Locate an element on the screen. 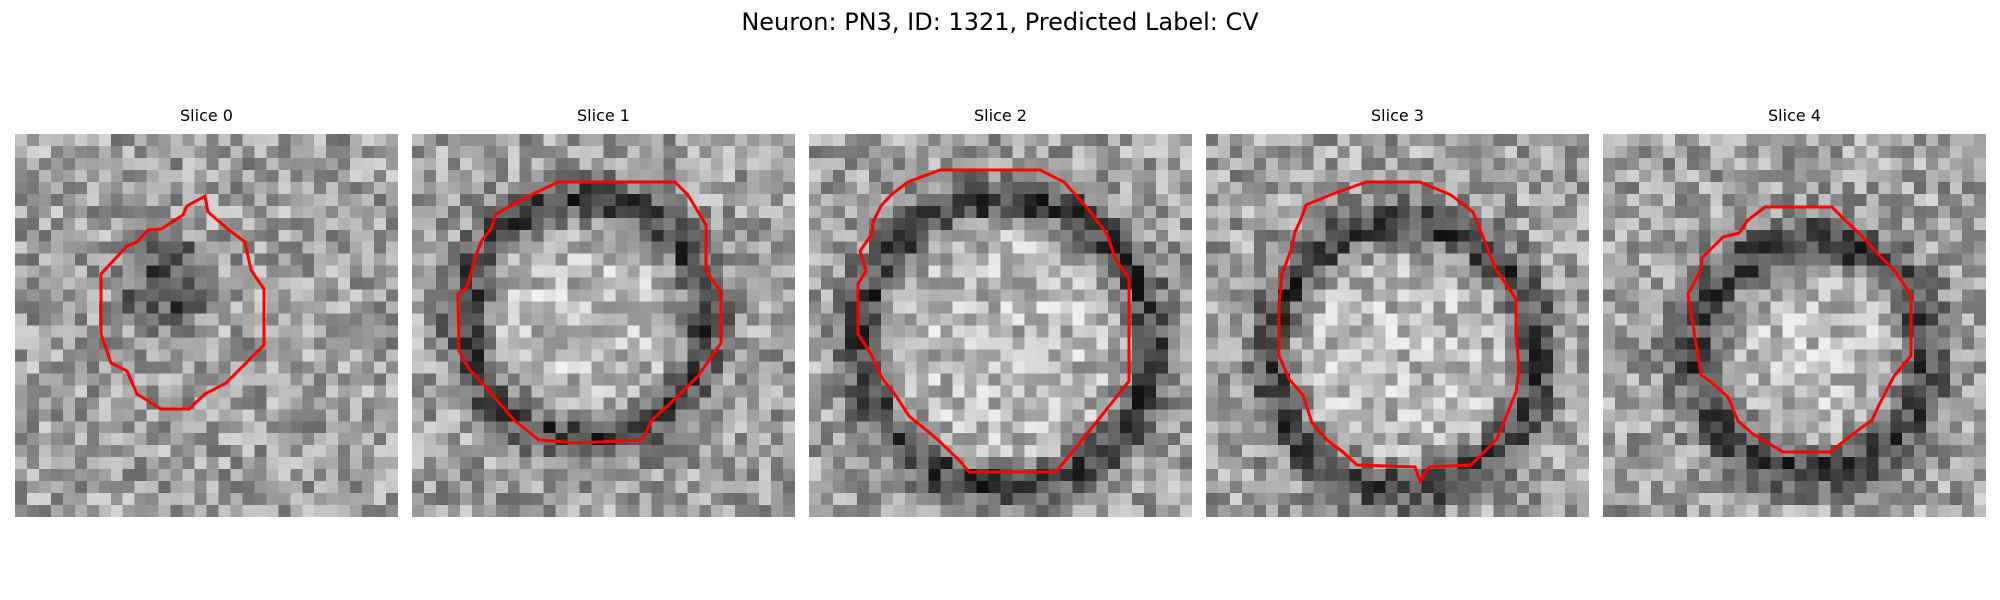 This screenshot has width=2000, height=600. slice-title: Slice 1 is located at coordinates (603, 115).